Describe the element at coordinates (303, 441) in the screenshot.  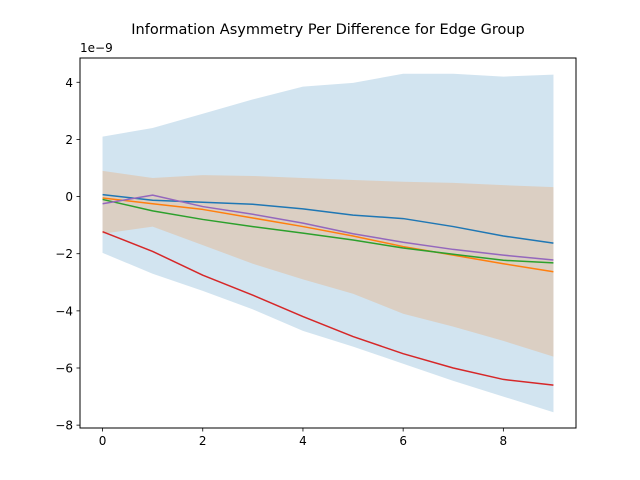
I see `x-tick-label: 4` at that location.